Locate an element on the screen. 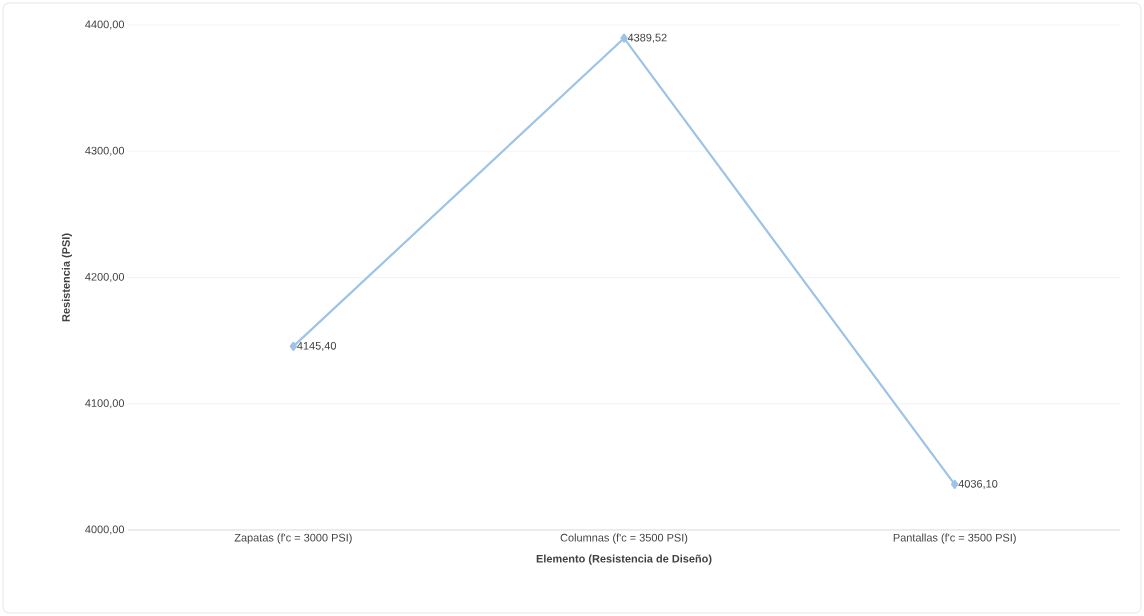  x-tick-label: Columnas (f'c = 3500 PSI) is located at coordinates (624, 538).